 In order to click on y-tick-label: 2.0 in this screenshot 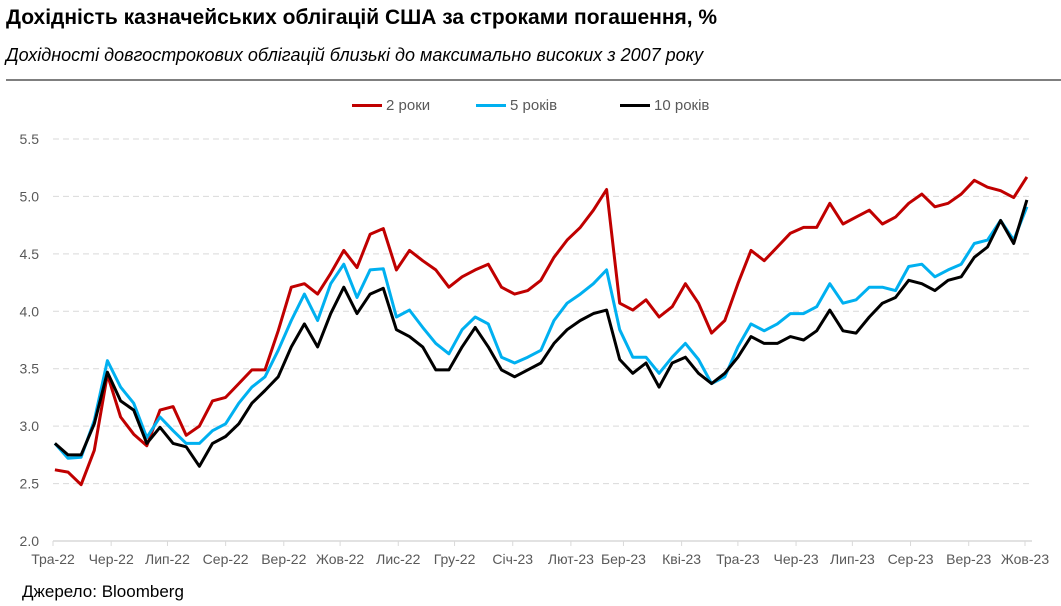, I will do `click(30, 541)`.